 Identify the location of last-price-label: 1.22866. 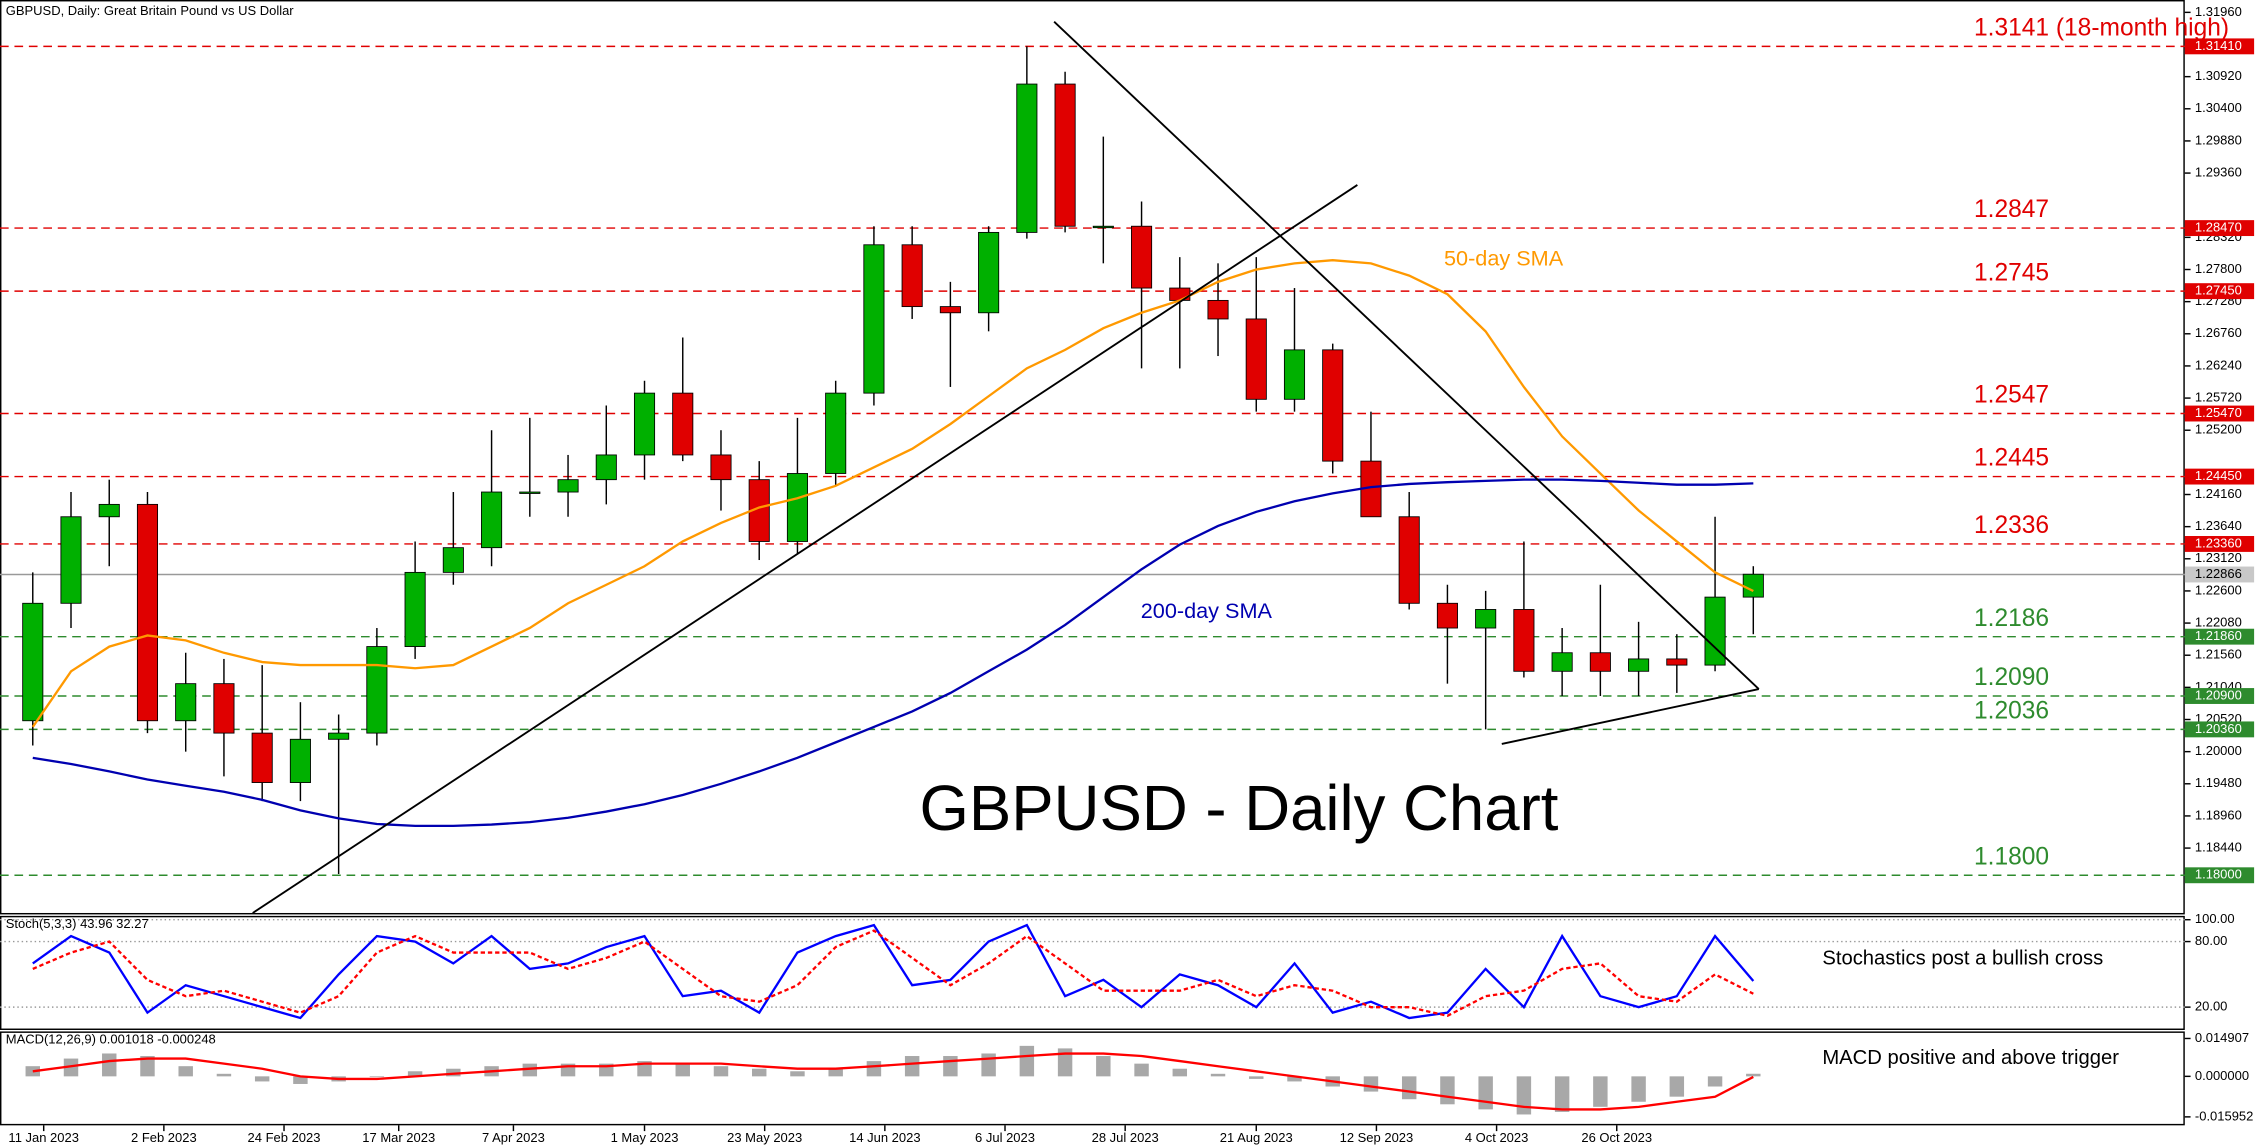
(2218, 573).